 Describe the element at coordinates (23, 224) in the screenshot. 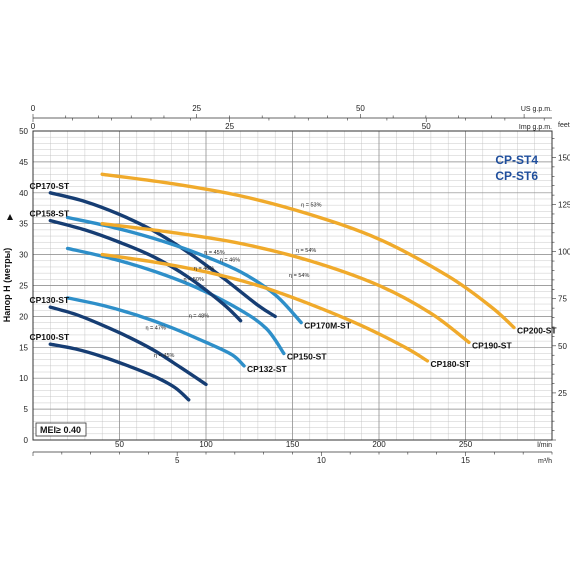

I see `y-tick-label: 35` at that location.